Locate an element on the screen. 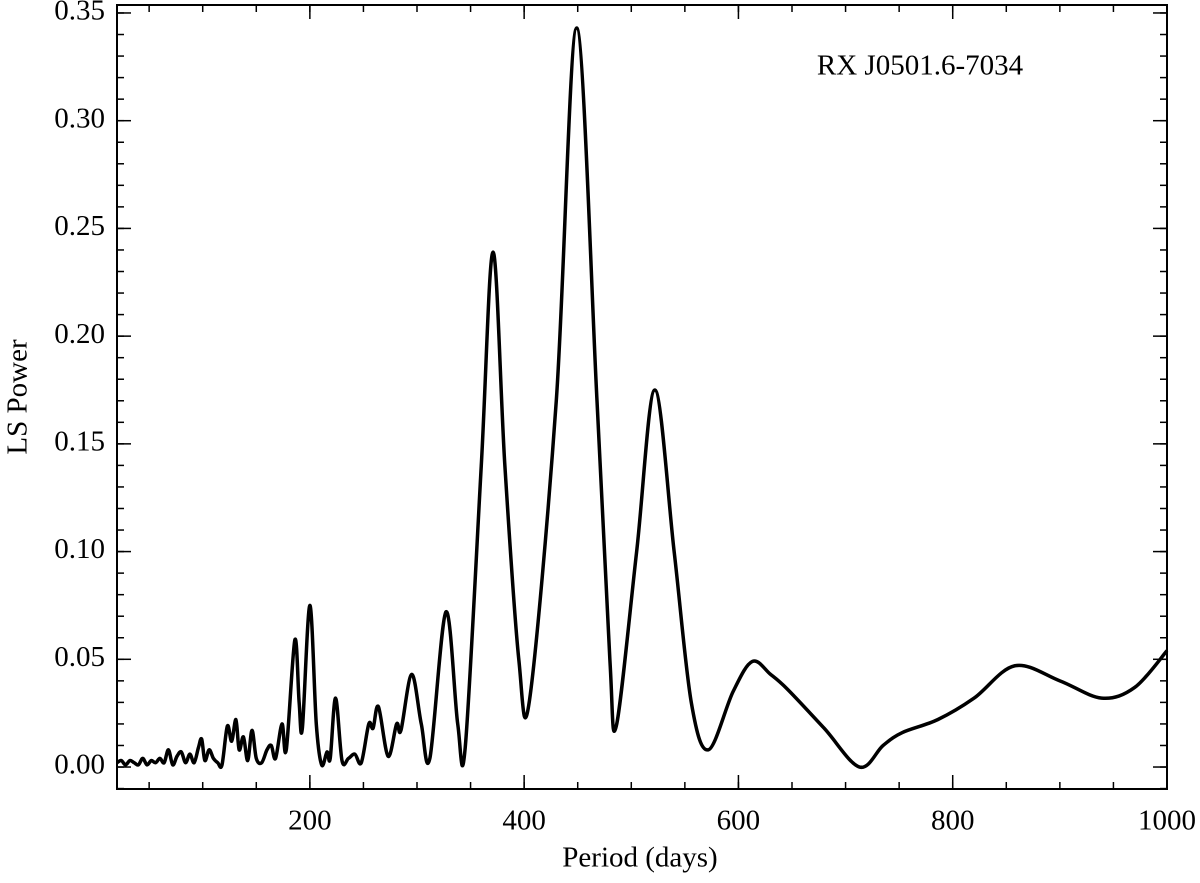 Image resolution: width=1200 pixels, height=883 pixels. y-tick-label: 0.10 is located at coordinates (79, 549).